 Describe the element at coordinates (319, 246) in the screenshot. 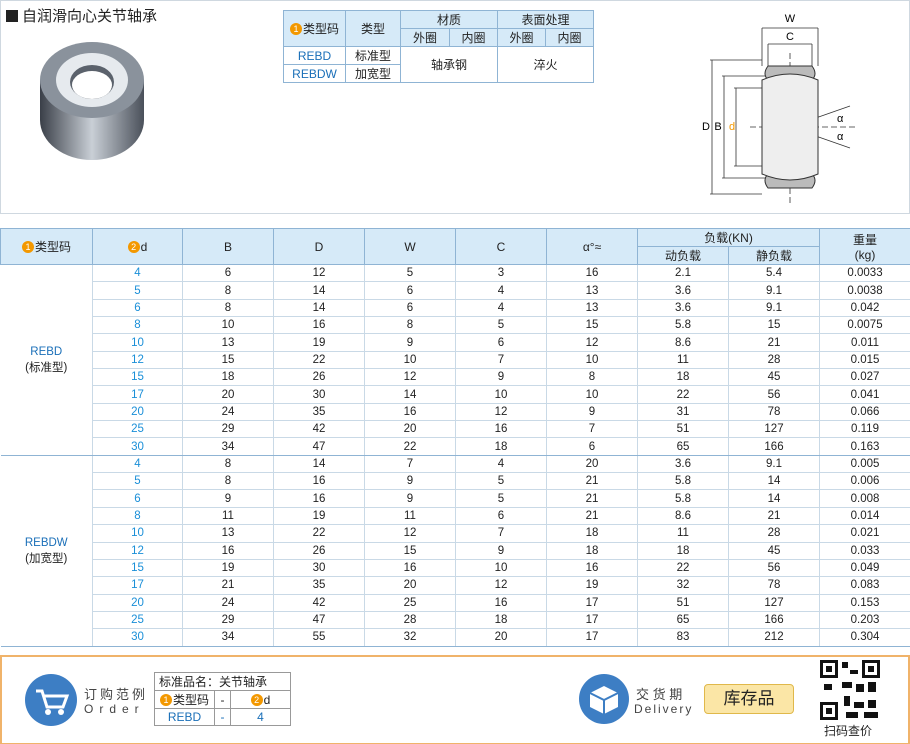

I see `column-header: D` at that location.